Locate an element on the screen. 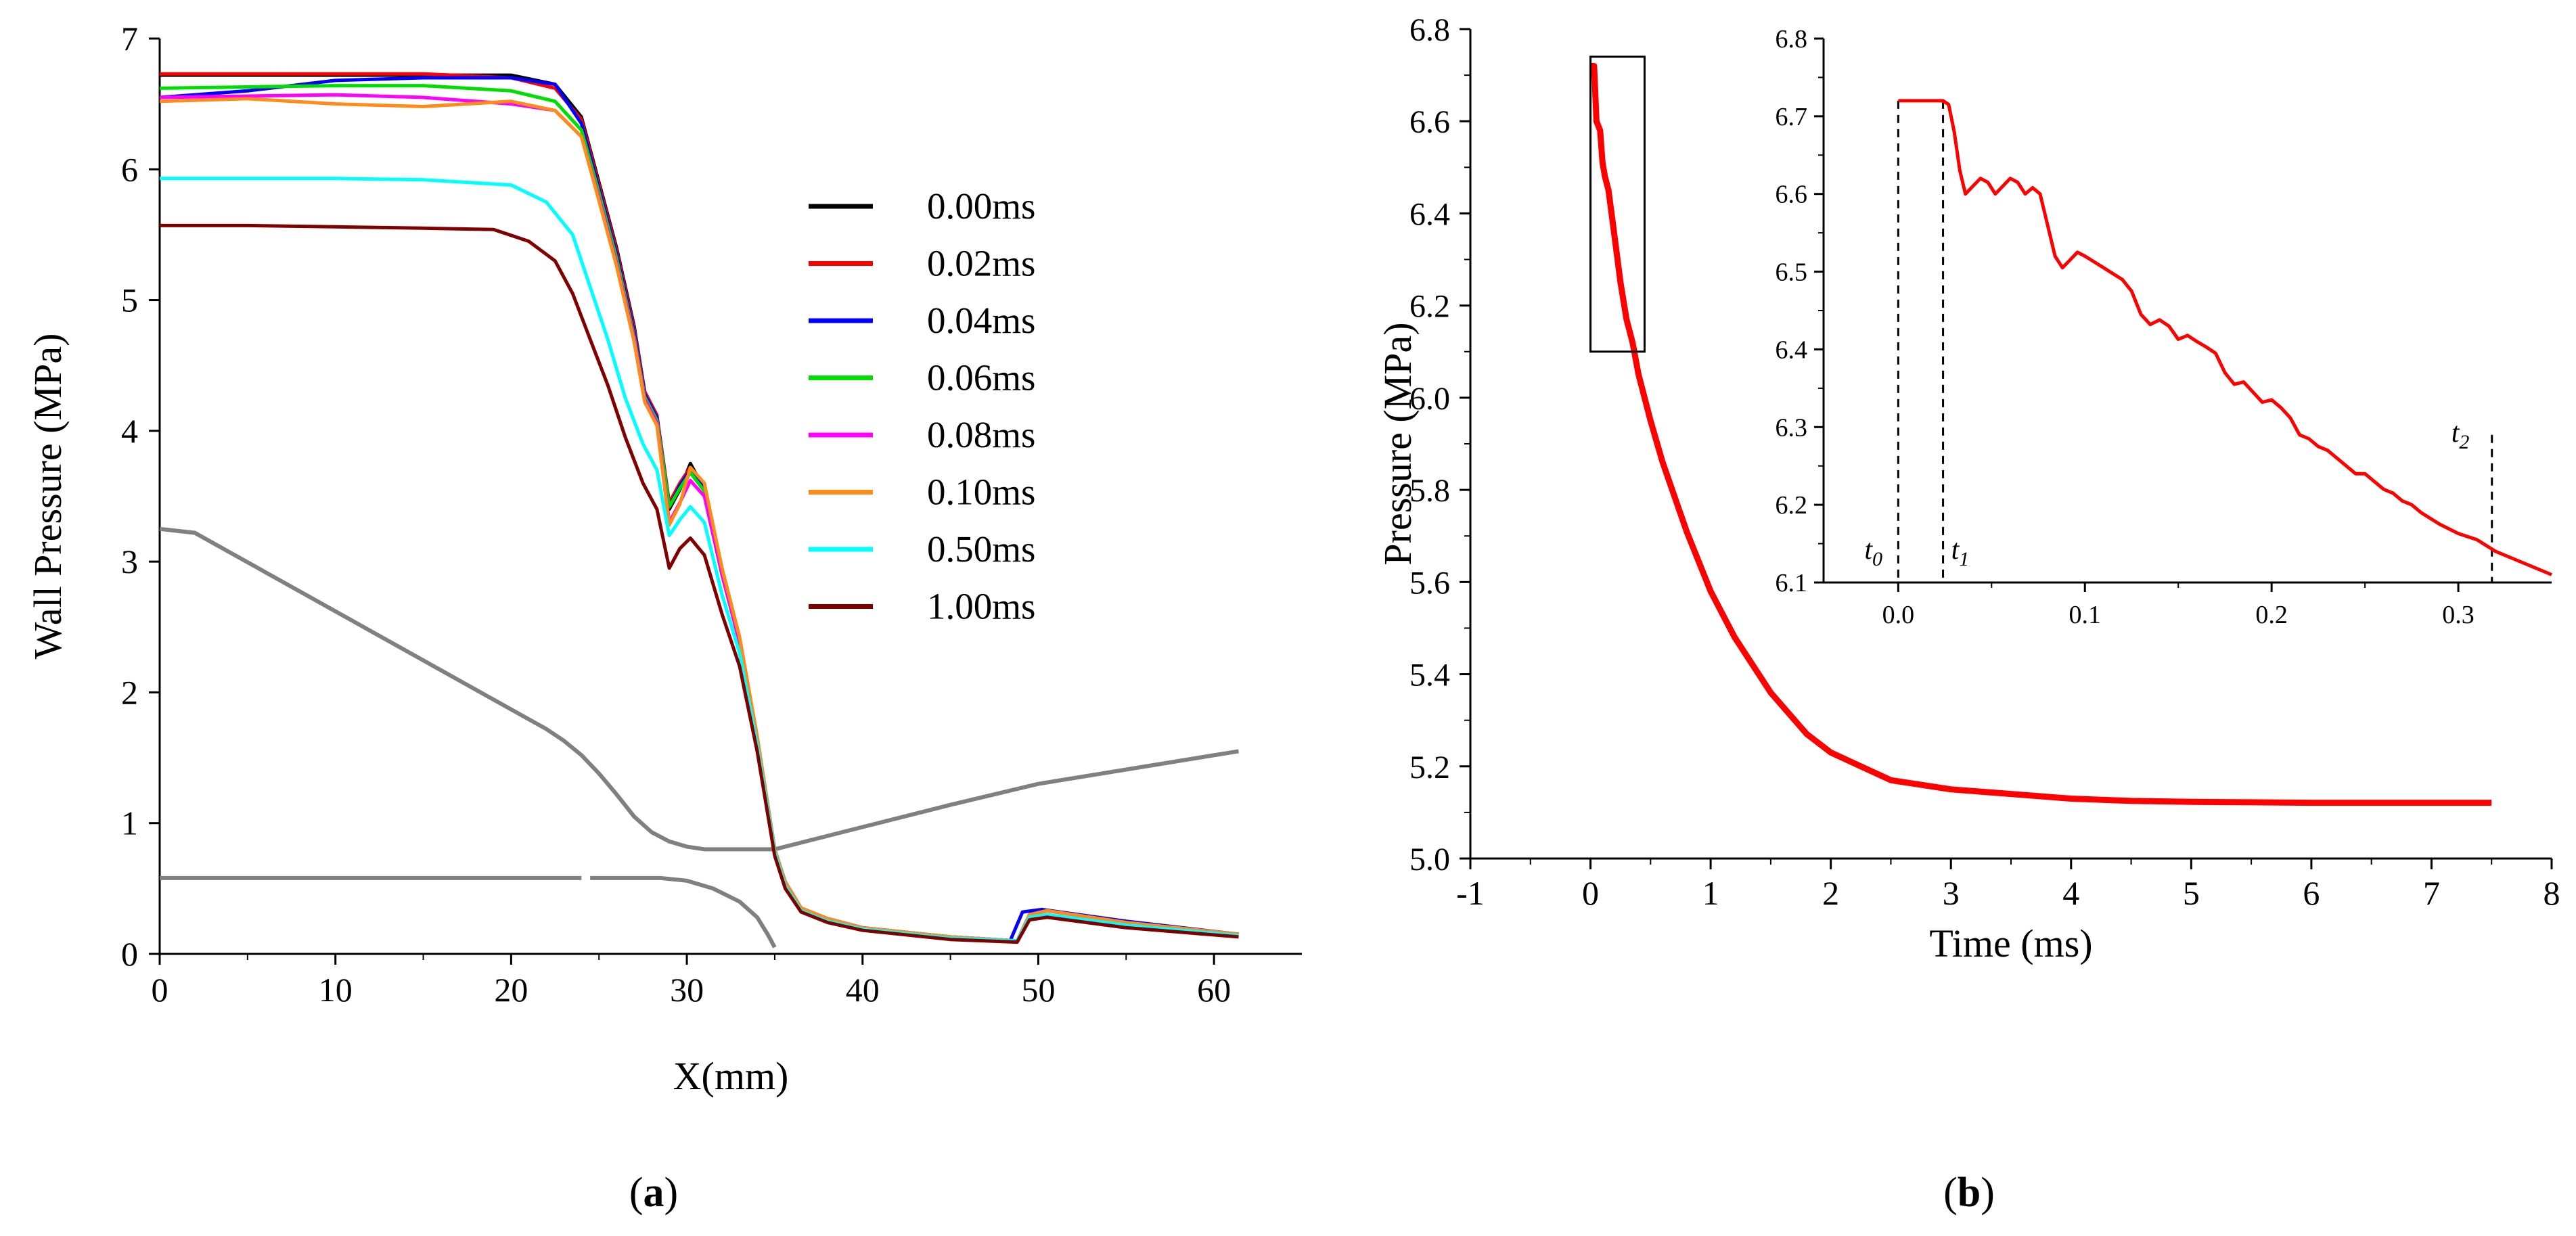  panel-b-y-tick-label: 5.8 is located at coordinates (1430, 491).